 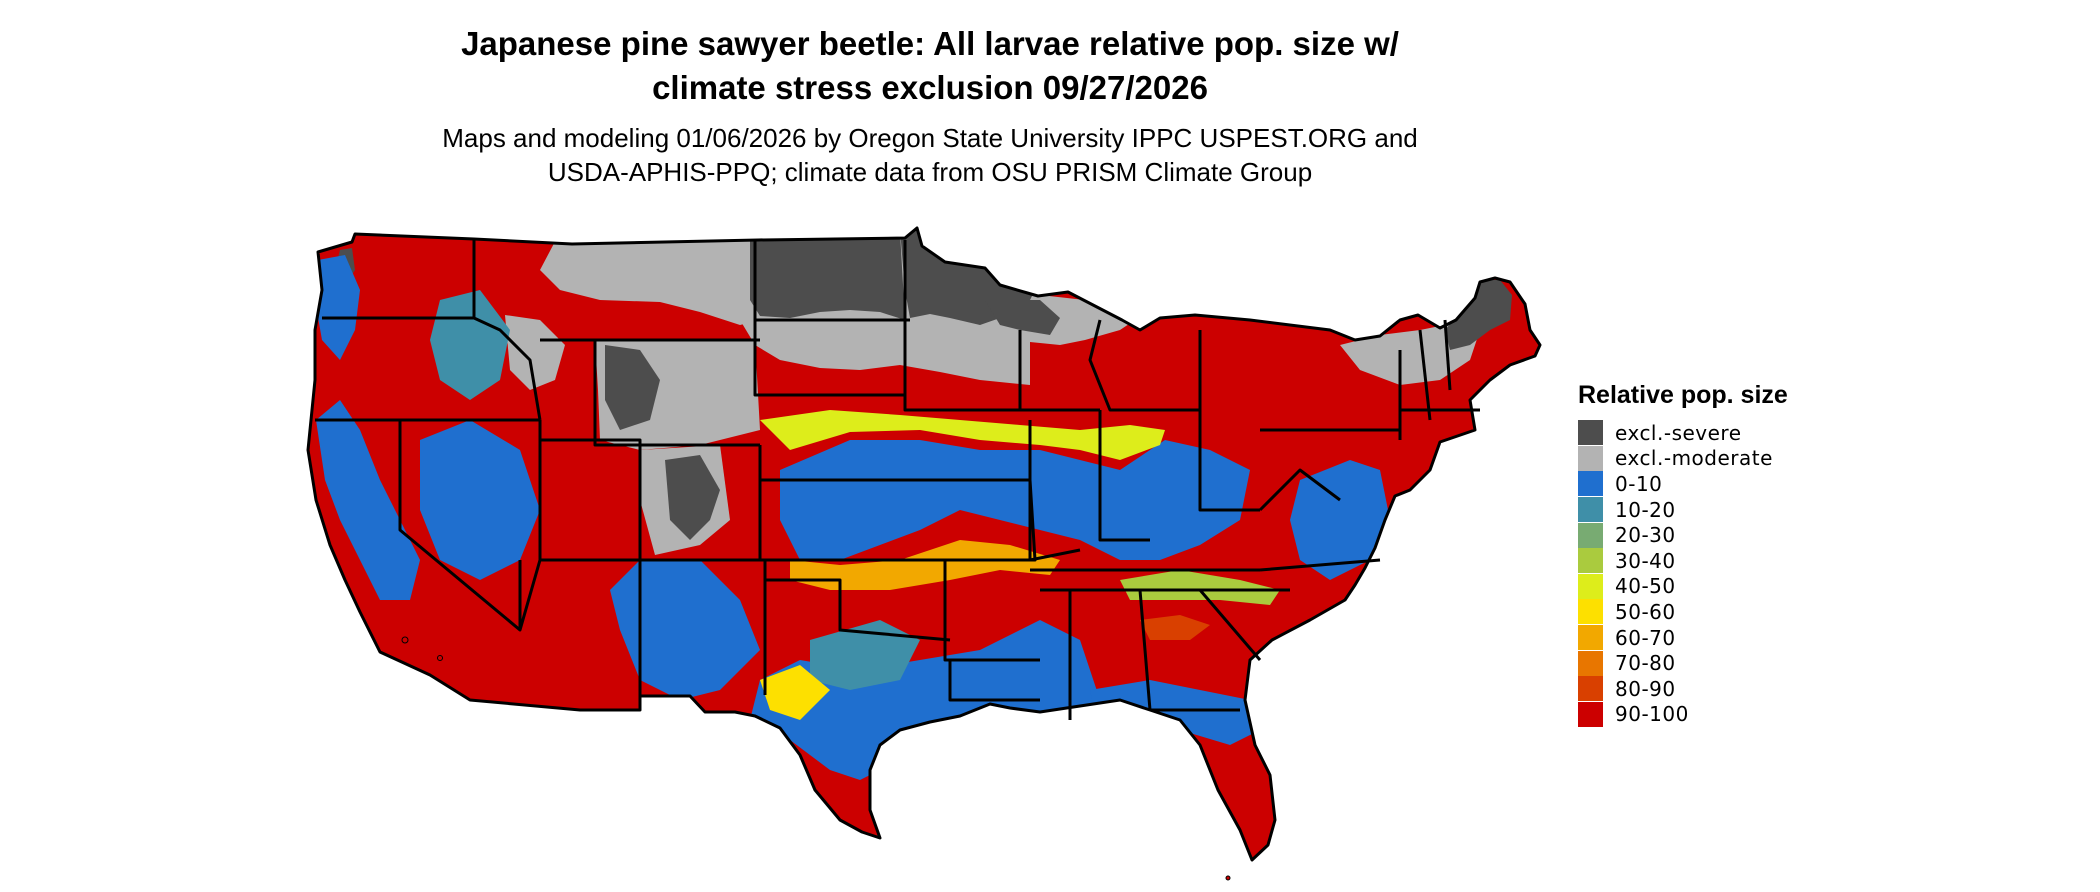 I want to click on island-keys, so click(x=1228, y=878).